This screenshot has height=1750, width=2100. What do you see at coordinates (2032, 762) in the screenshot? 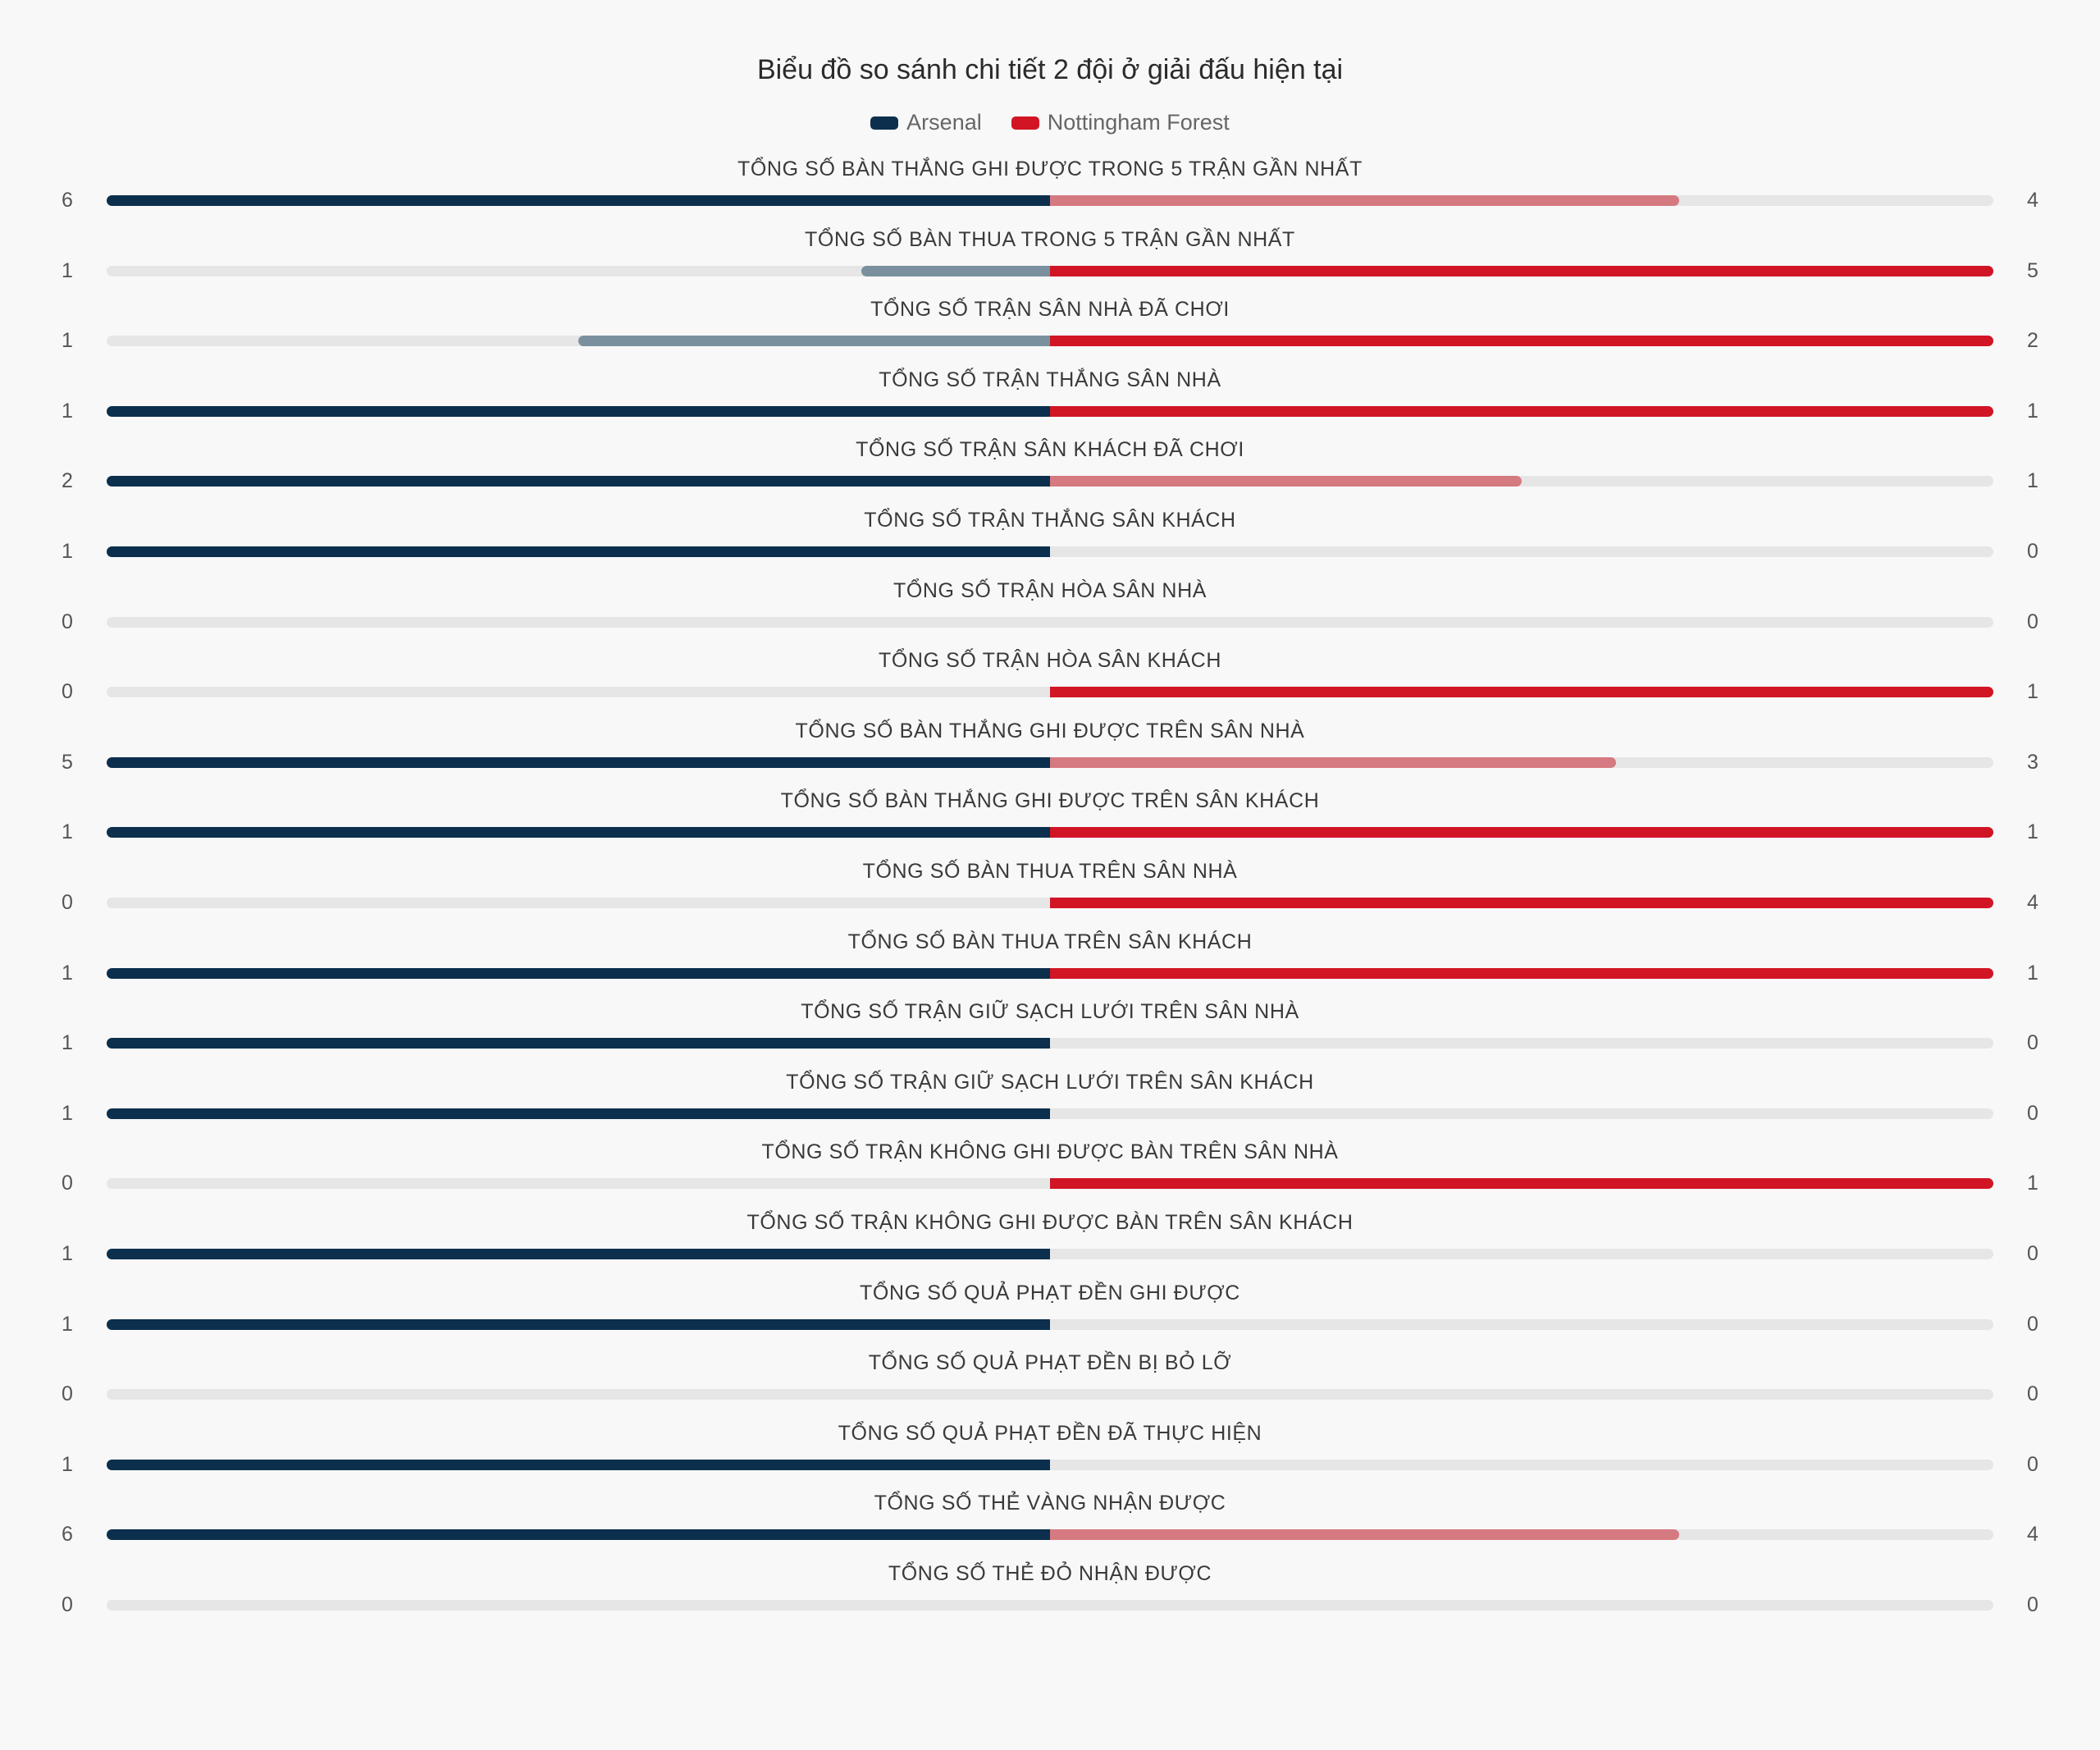
I see `forest-value: 3` at bounding box center [2032, 762].